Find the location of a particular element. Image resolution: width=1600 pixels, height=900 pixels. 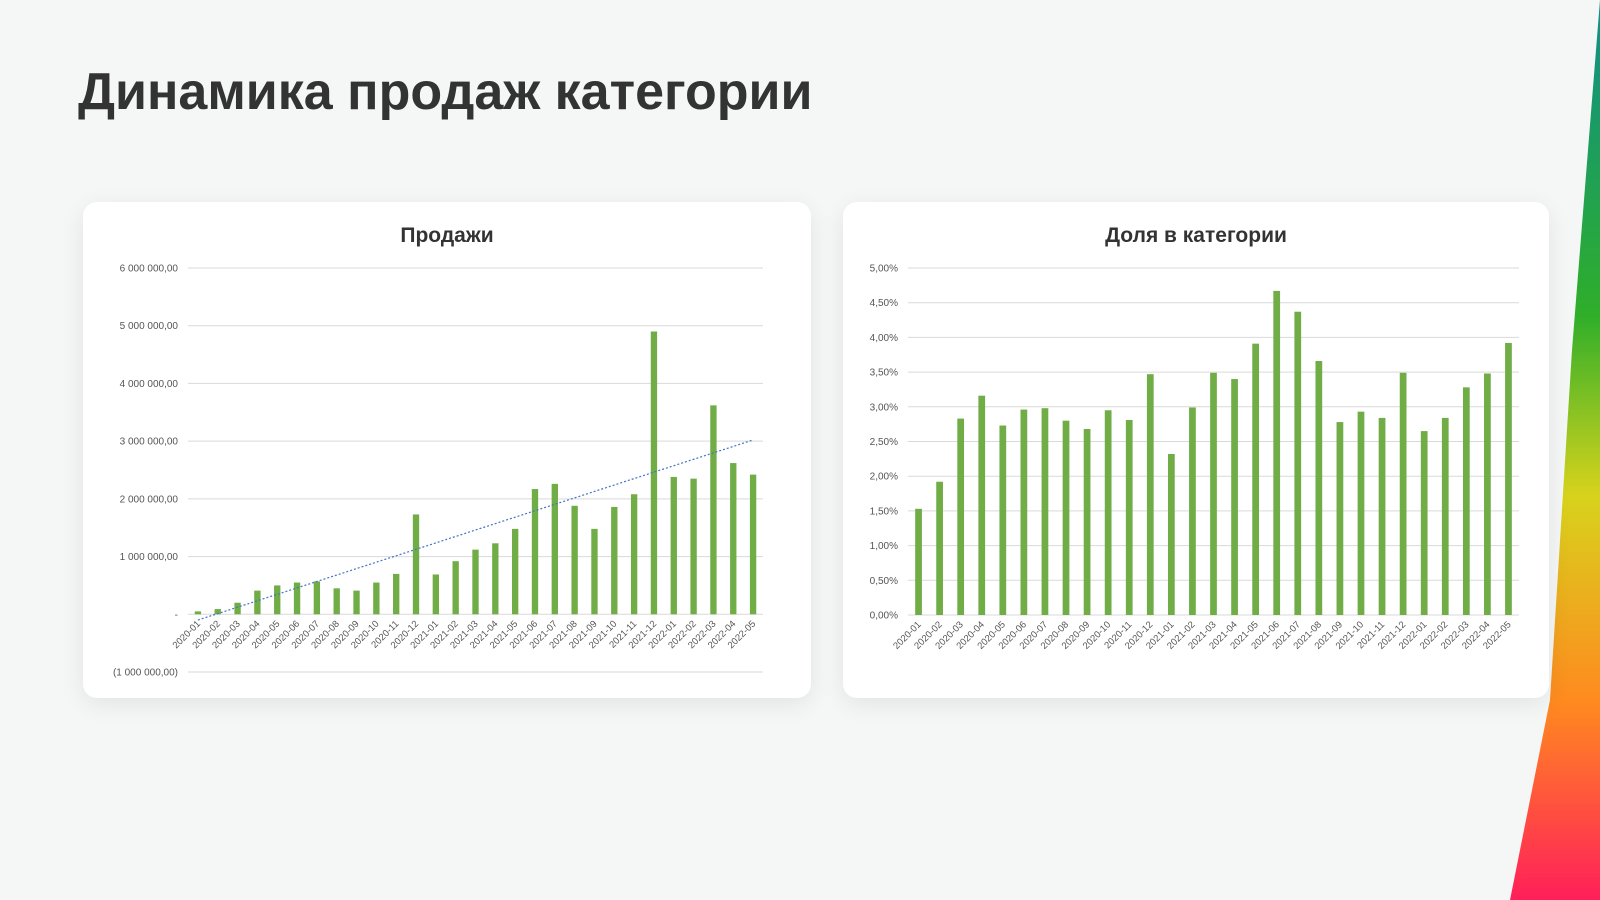

y-tick-label: 1,00% is located at coordinates (884, 546).